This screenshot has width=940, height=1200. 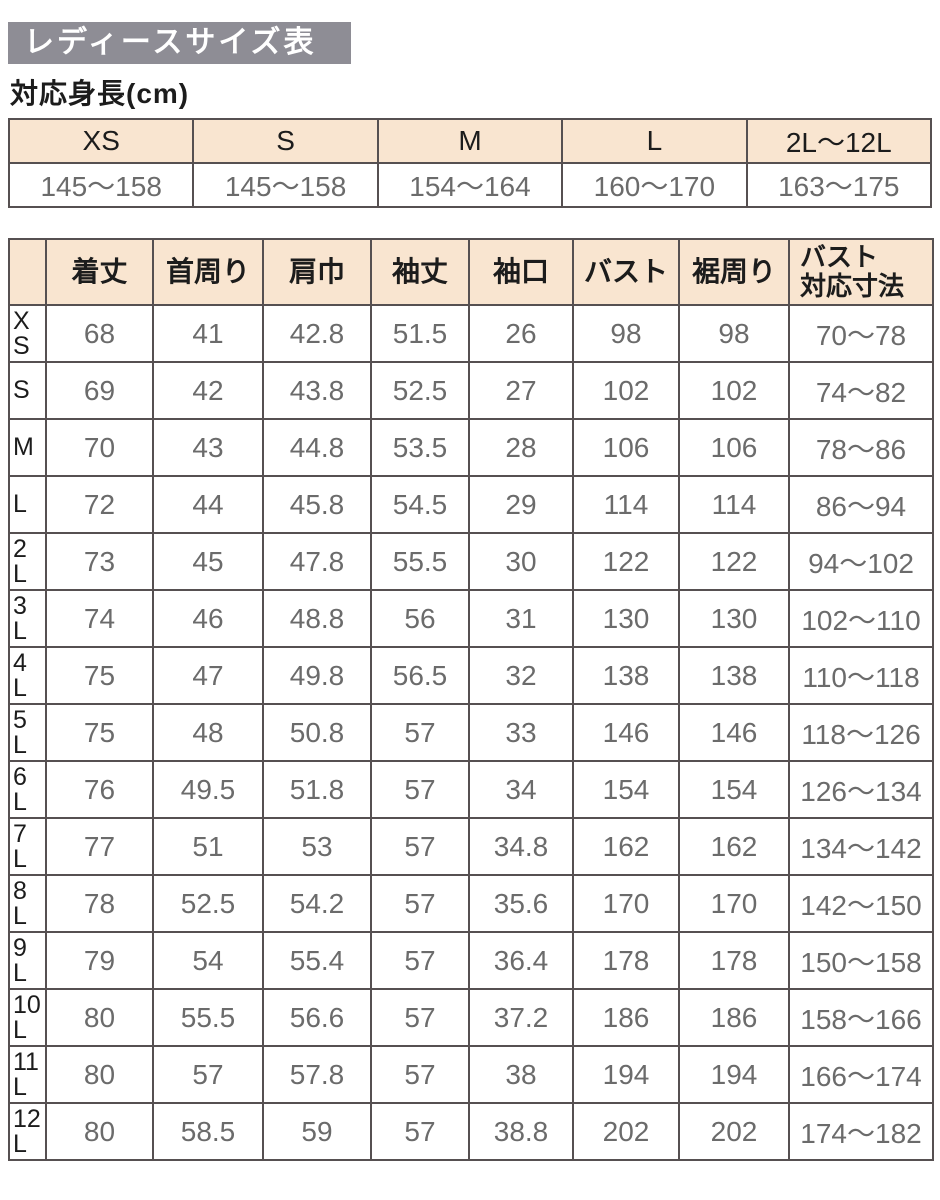 What do you see at coordinates (521, 272) in the screenshot?
I see `measure-col-header: 袖口` at bounding box center [521, 272].